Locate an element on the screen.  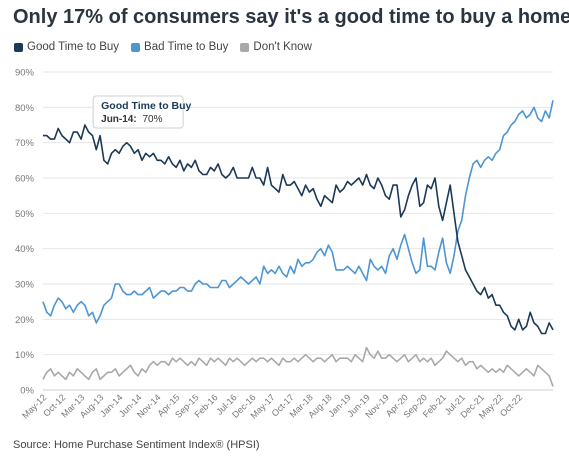
legend-item-dont-know: Don't Know is located at coordinates (276, 47).